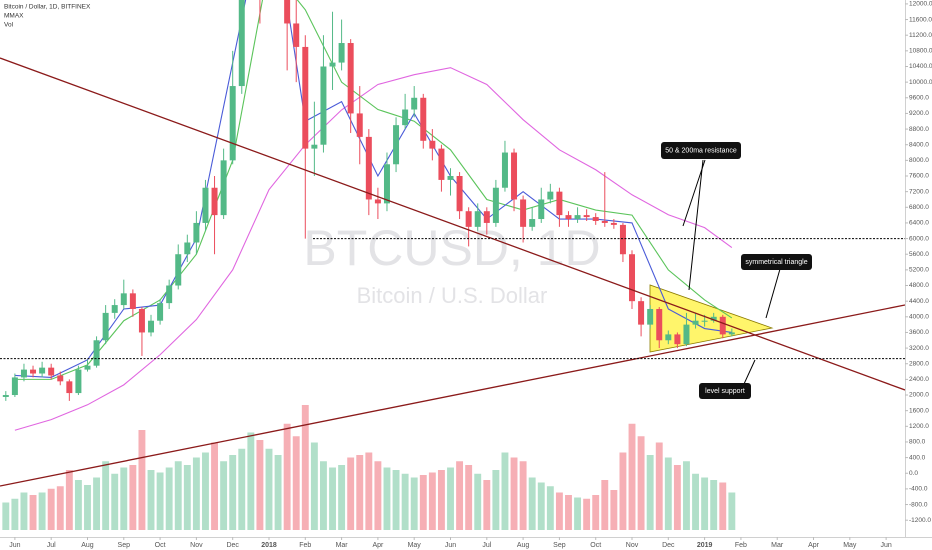  What do you see at coordinates (919, 207) in the screenshot?
I see `y-tick-label: 6800.0` at bounding box center [919, 207].